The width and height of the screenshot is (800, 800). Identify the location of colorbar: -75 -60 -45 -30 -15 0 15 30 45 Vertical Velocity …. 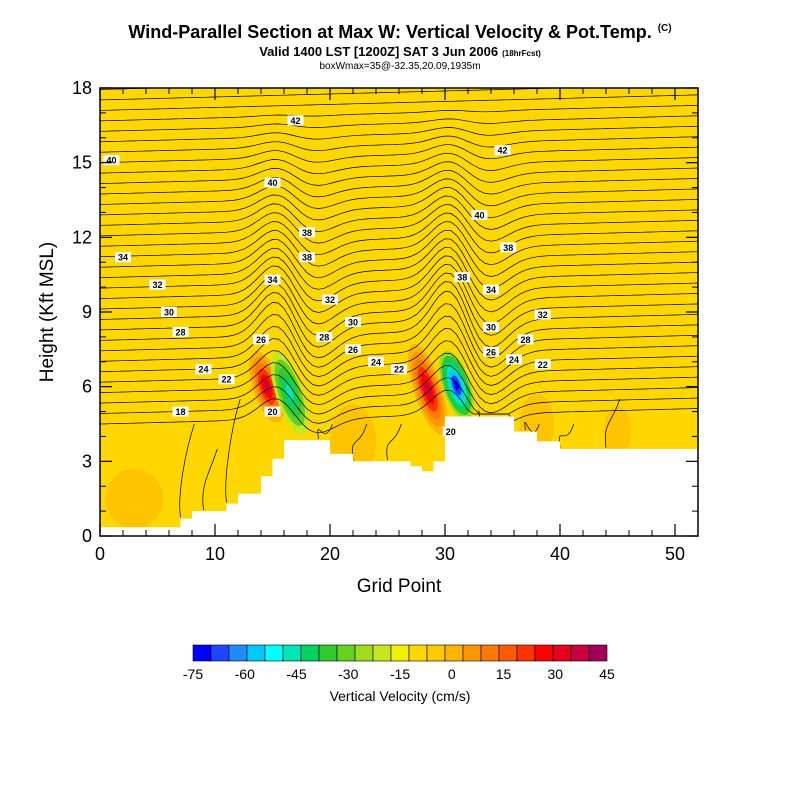
(399, 674).